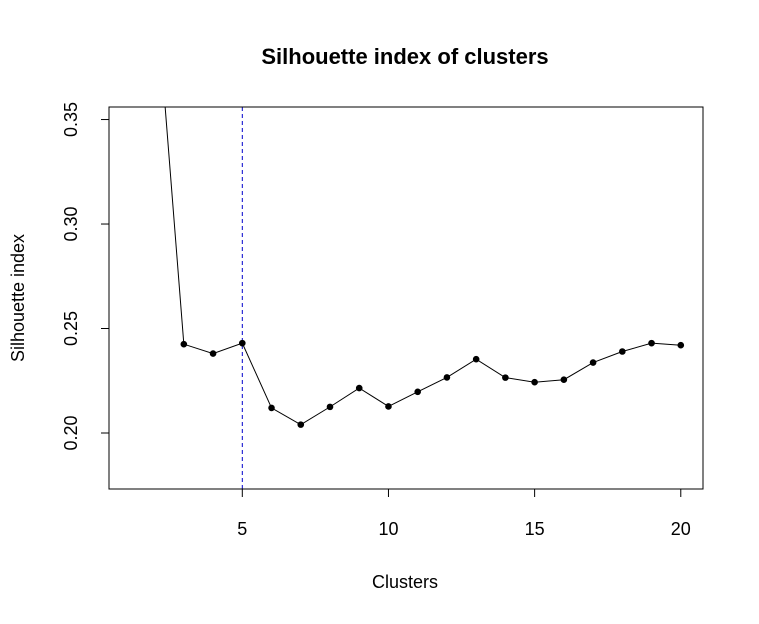 The image size is (759, 624). What do you see at coordinates (404, 56) in the screenshot?
I see `chart-title: Silhouette index of clusters` at bounding box center [404, 56].